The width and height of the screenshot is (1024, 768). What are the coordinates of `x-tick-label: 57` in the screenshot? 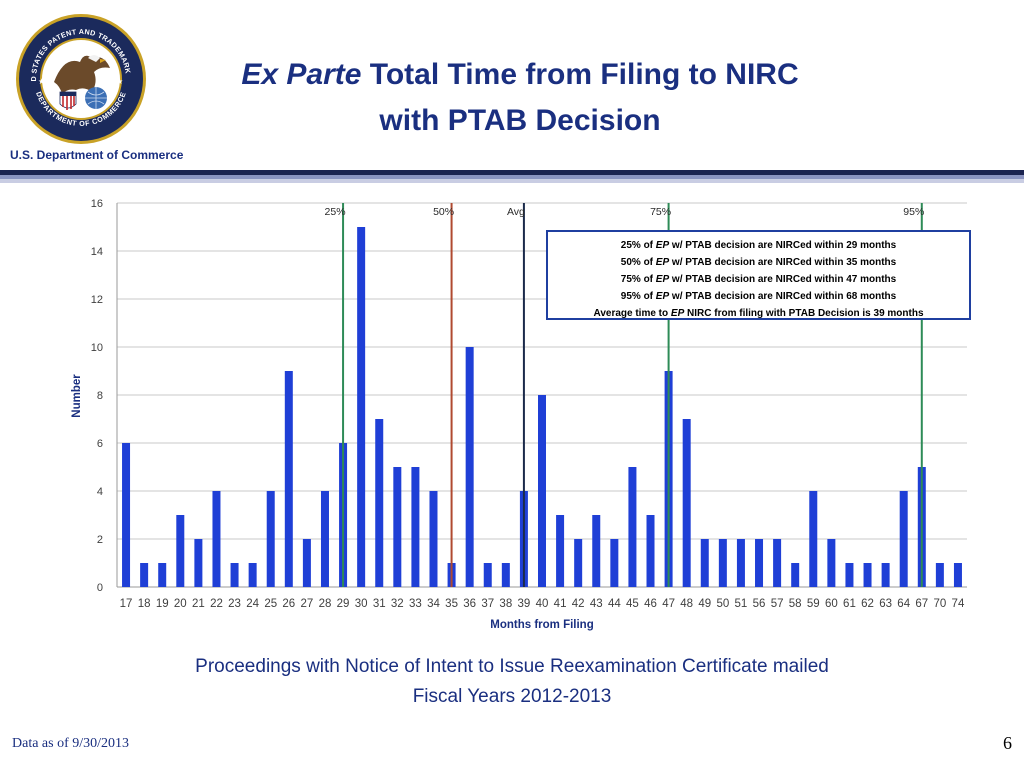 It's located at (777, 604).